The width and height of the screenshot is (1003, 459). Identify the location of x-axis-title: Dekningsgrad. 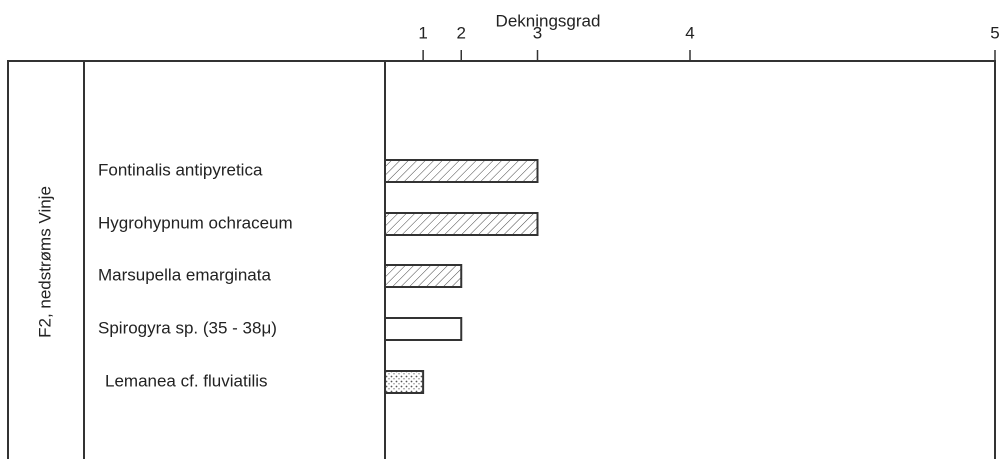
(548, 20).